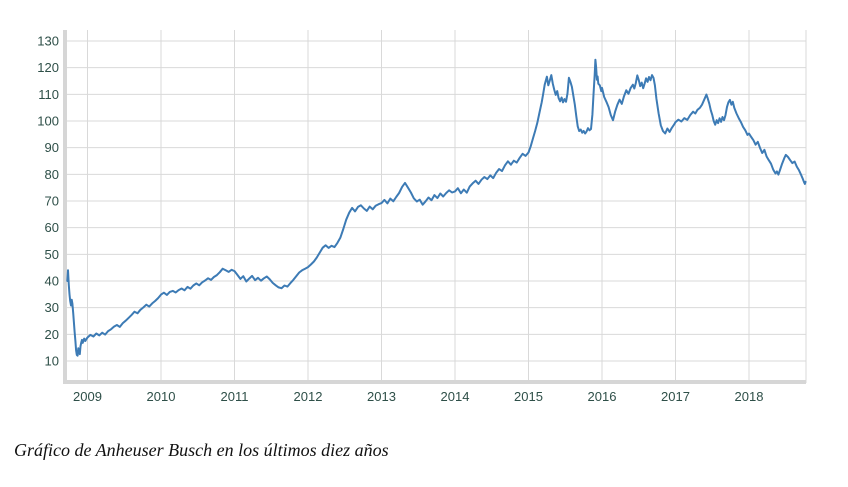 This screenshot has height=487, width=848. What do you see at coordinates (235, 396) in the screenshot?
I see `x-tick-label: 2011` at bounding box center [235, 396].